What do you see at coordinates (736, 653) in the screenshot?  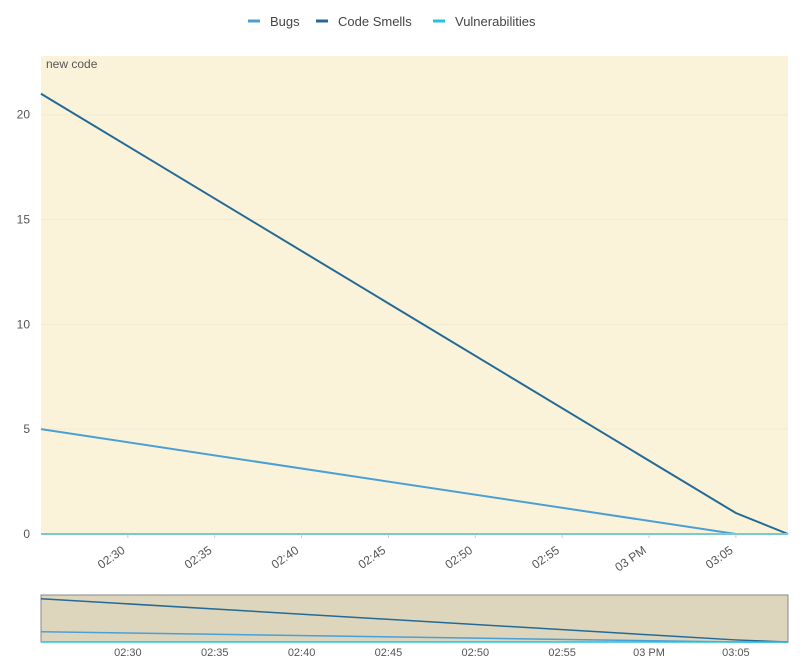 I see `brush-tick-label: 03:05` at bounding box center [736, 653].